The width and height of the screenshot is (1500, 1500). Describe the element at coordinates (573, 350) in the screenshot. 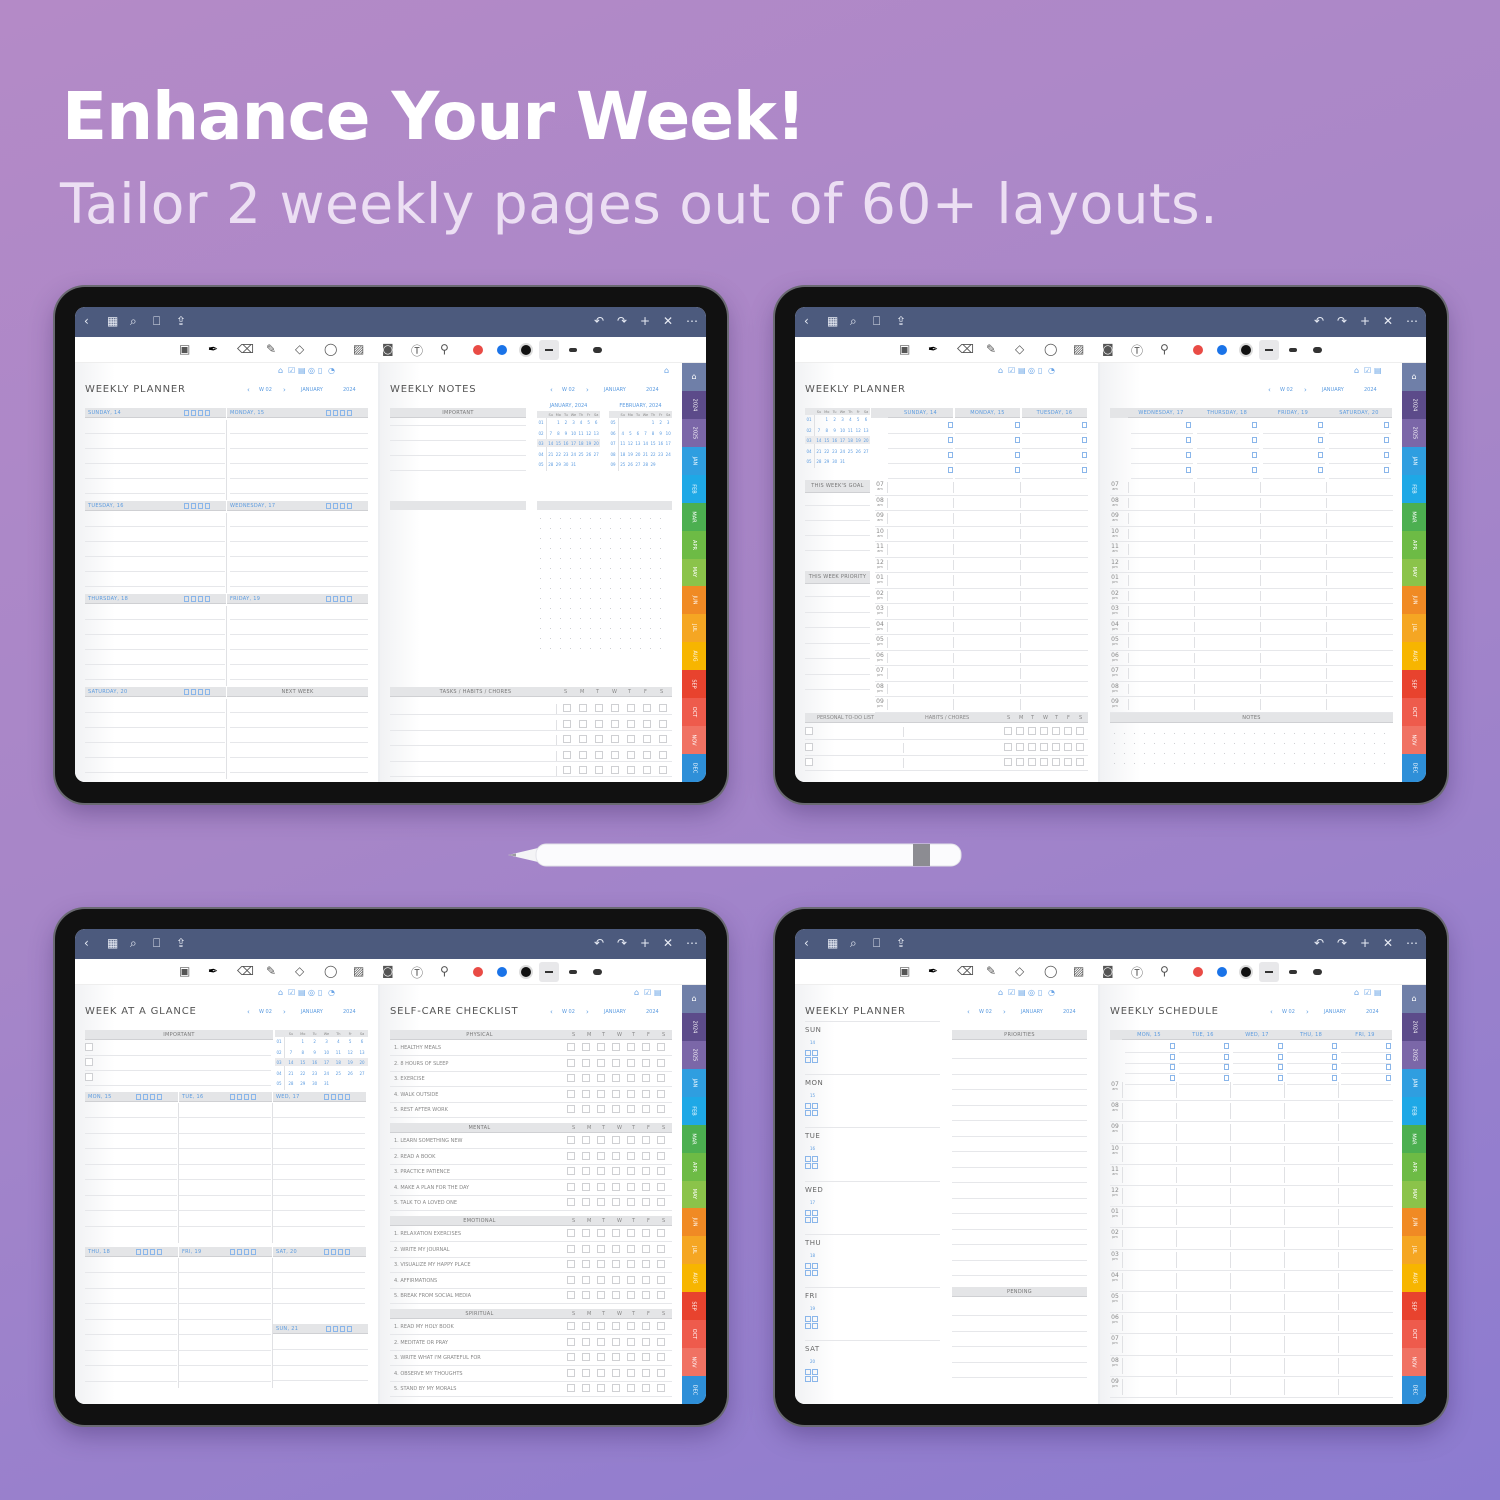

I see `stroke-medium-button` at that location.